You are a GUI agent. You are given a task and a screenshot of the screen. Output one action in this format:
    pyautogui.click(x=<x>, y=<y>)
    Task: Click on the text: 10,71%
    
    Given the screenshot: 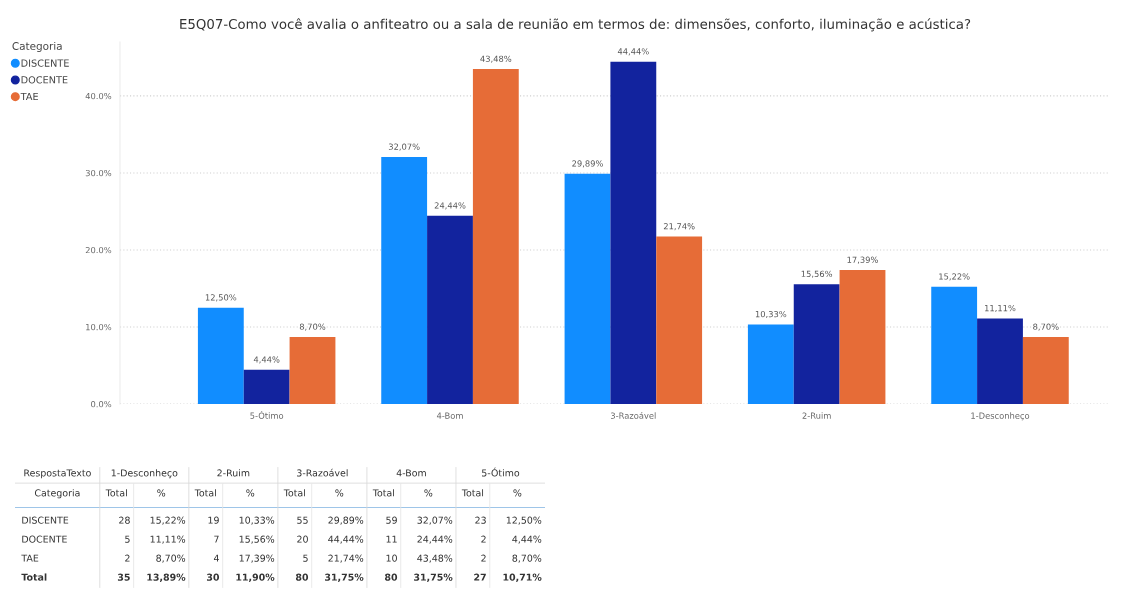 What is the action you would take?
    pyautogui.click(x=522, y=577)
    